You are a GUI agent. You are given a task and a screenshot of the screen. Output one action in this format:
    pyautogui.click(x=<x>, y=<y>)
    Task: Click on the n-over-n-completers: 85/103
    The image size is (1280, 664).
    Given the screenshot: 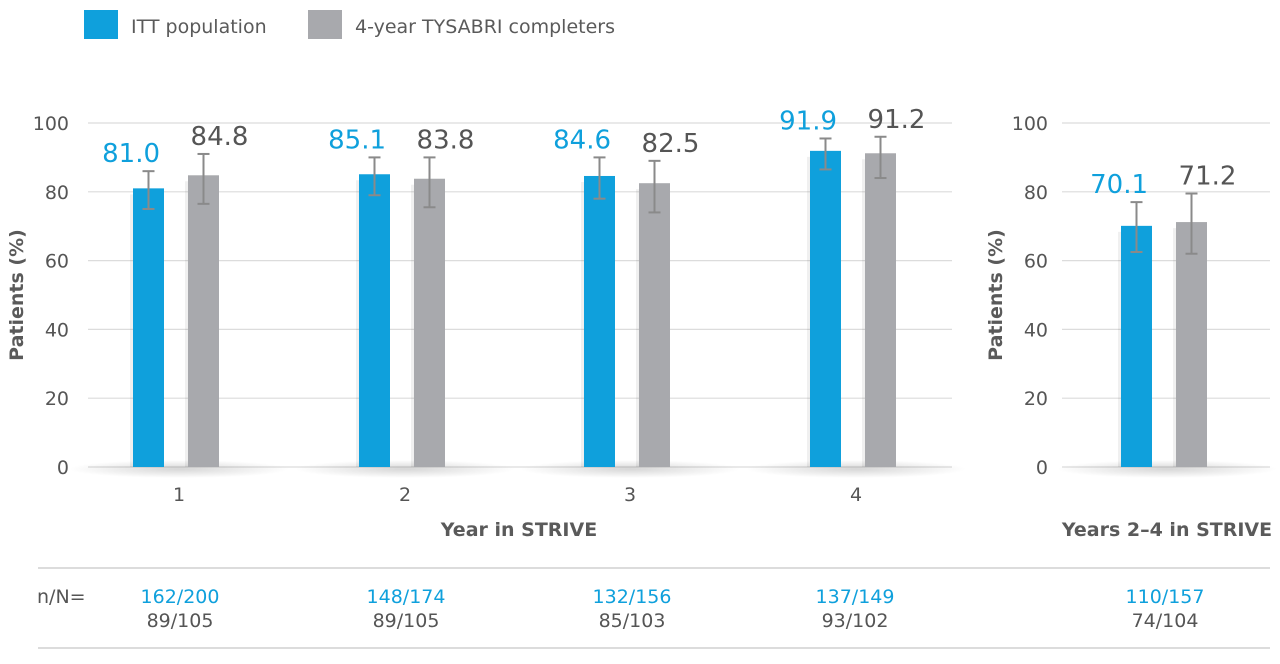 What is the action you would take?
    pyautogui.click(x=632, y=621)
    